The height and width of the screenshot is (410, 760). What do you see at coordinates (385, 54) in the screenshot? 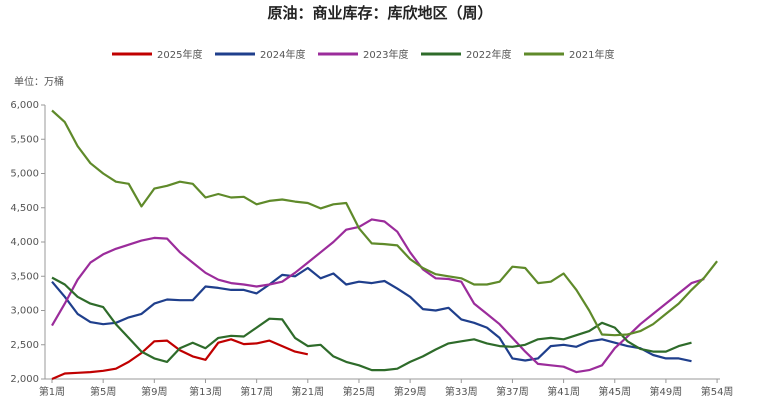
I see `legend-label: 2023年度` at bounding box center [385, 54].